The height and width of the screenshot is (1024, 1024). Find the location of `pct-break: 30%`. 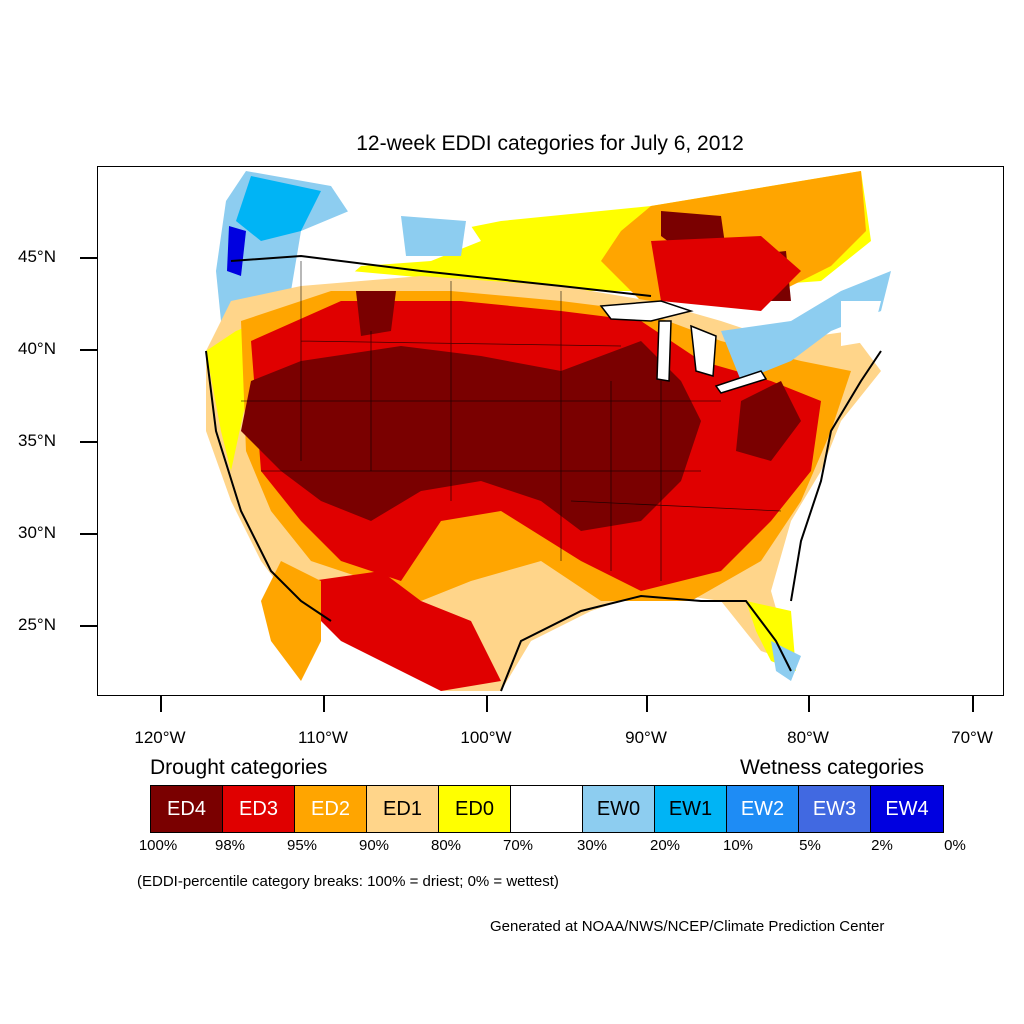

pct-break: 30% is located at coordinates (592, 845).